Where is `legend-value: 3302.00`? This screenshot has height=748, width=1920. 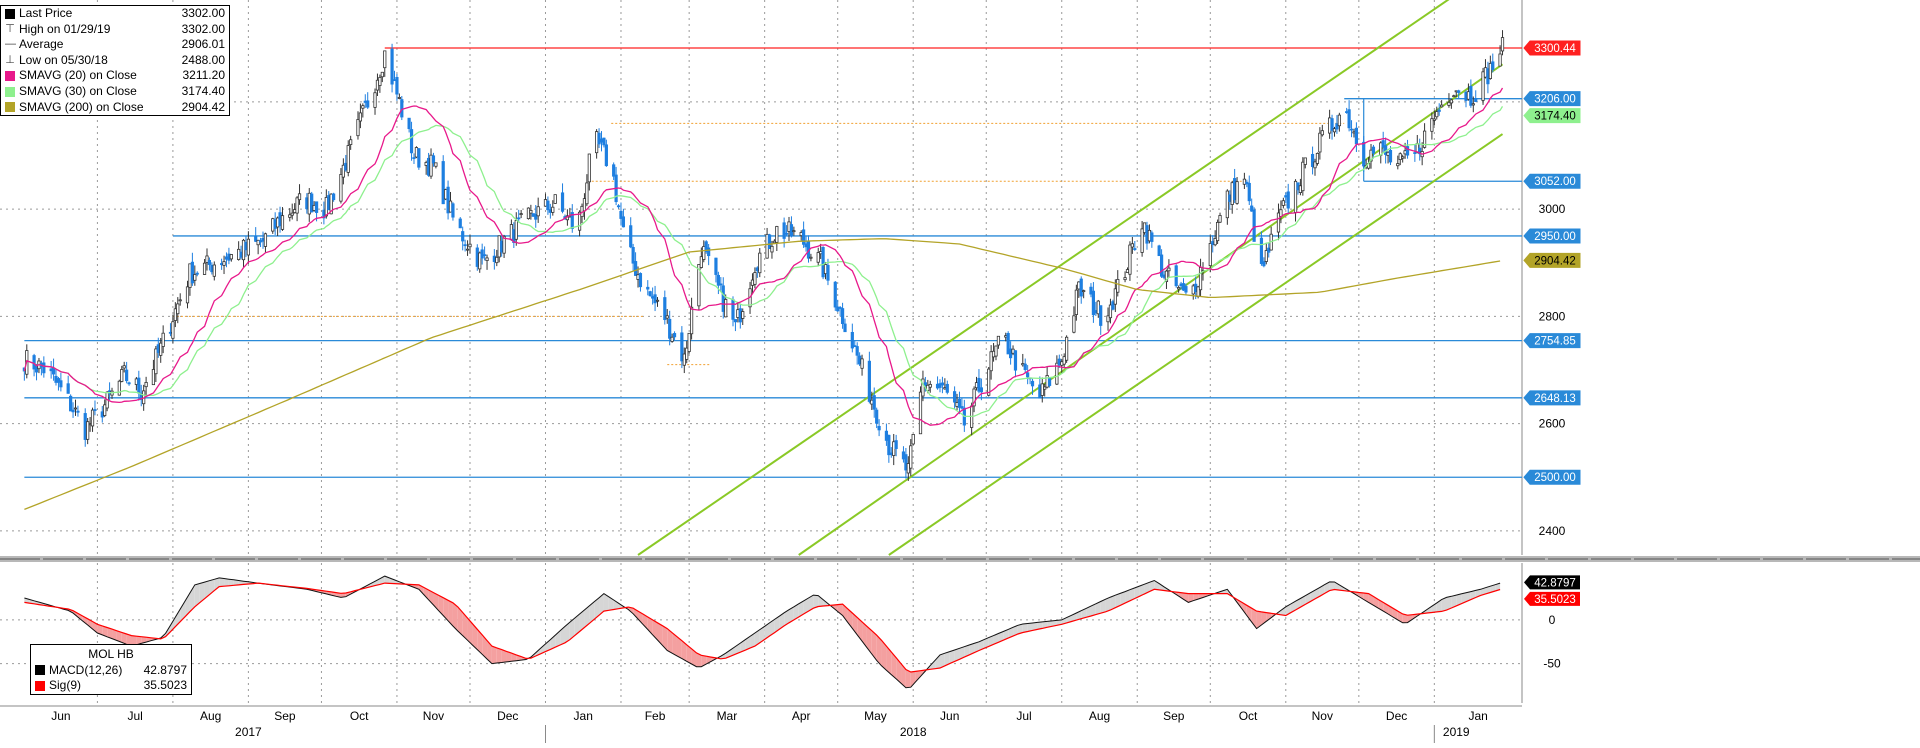 legend-value: 3302.00 is located at coordinates (203, 13).